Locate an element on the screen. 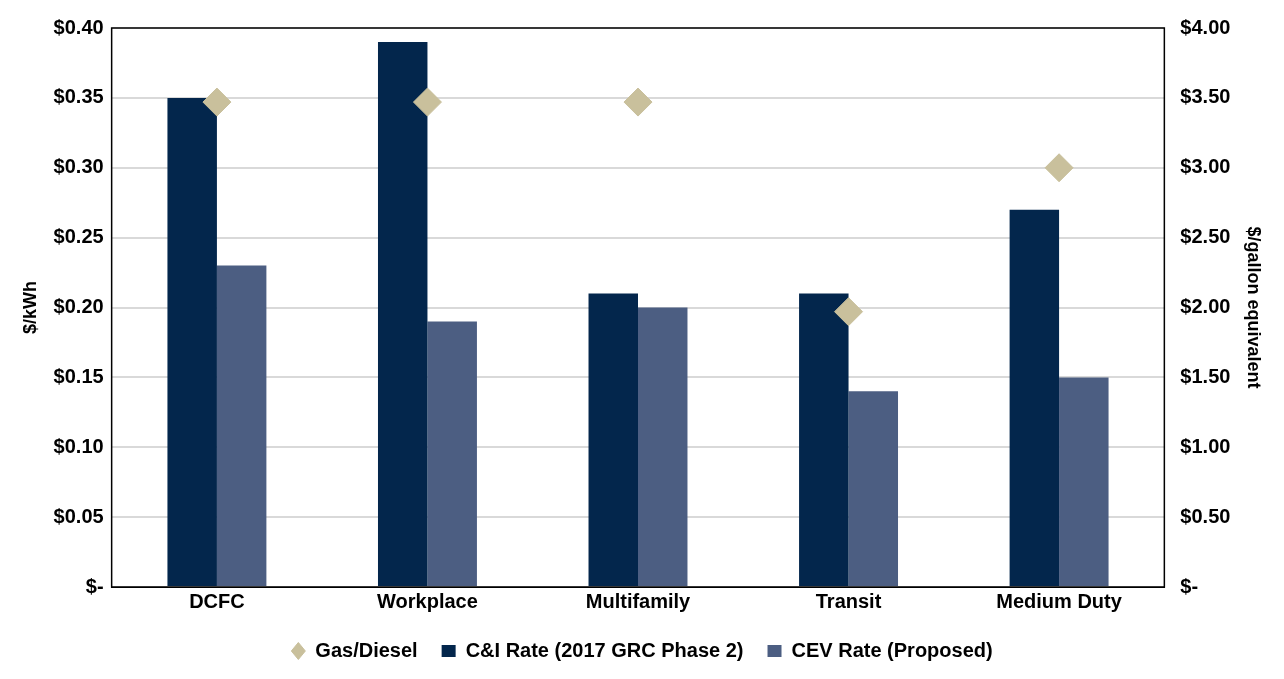 The image size is (1284, 679). y2-tick-label: $0.50 is located at coordinates (1205, 515).